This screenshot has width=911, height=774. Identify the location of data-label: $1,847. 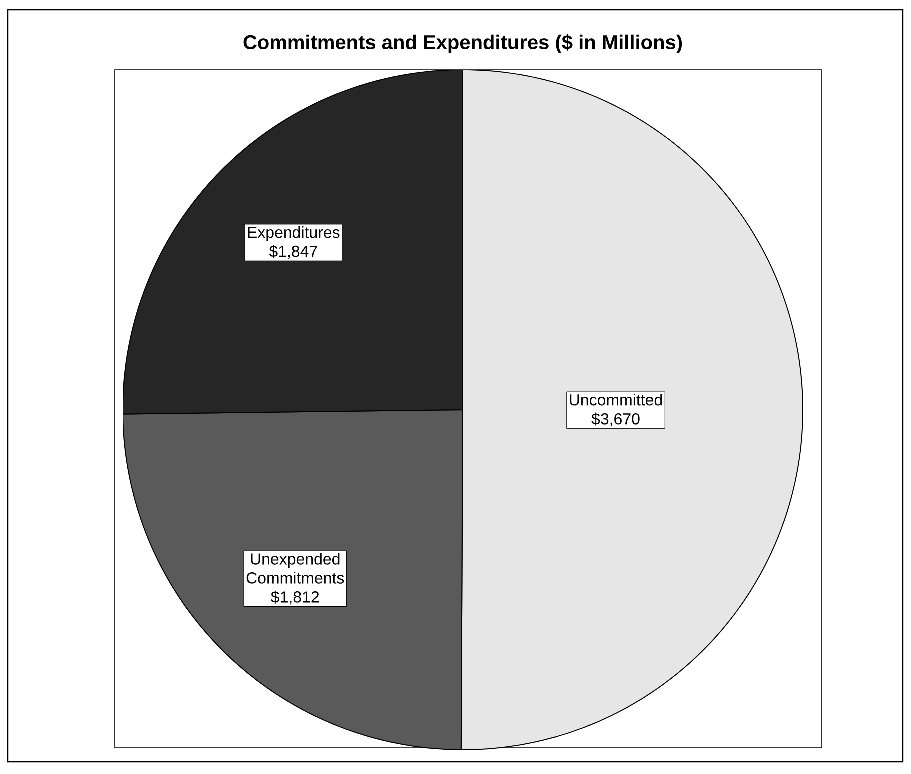
(293, 252).